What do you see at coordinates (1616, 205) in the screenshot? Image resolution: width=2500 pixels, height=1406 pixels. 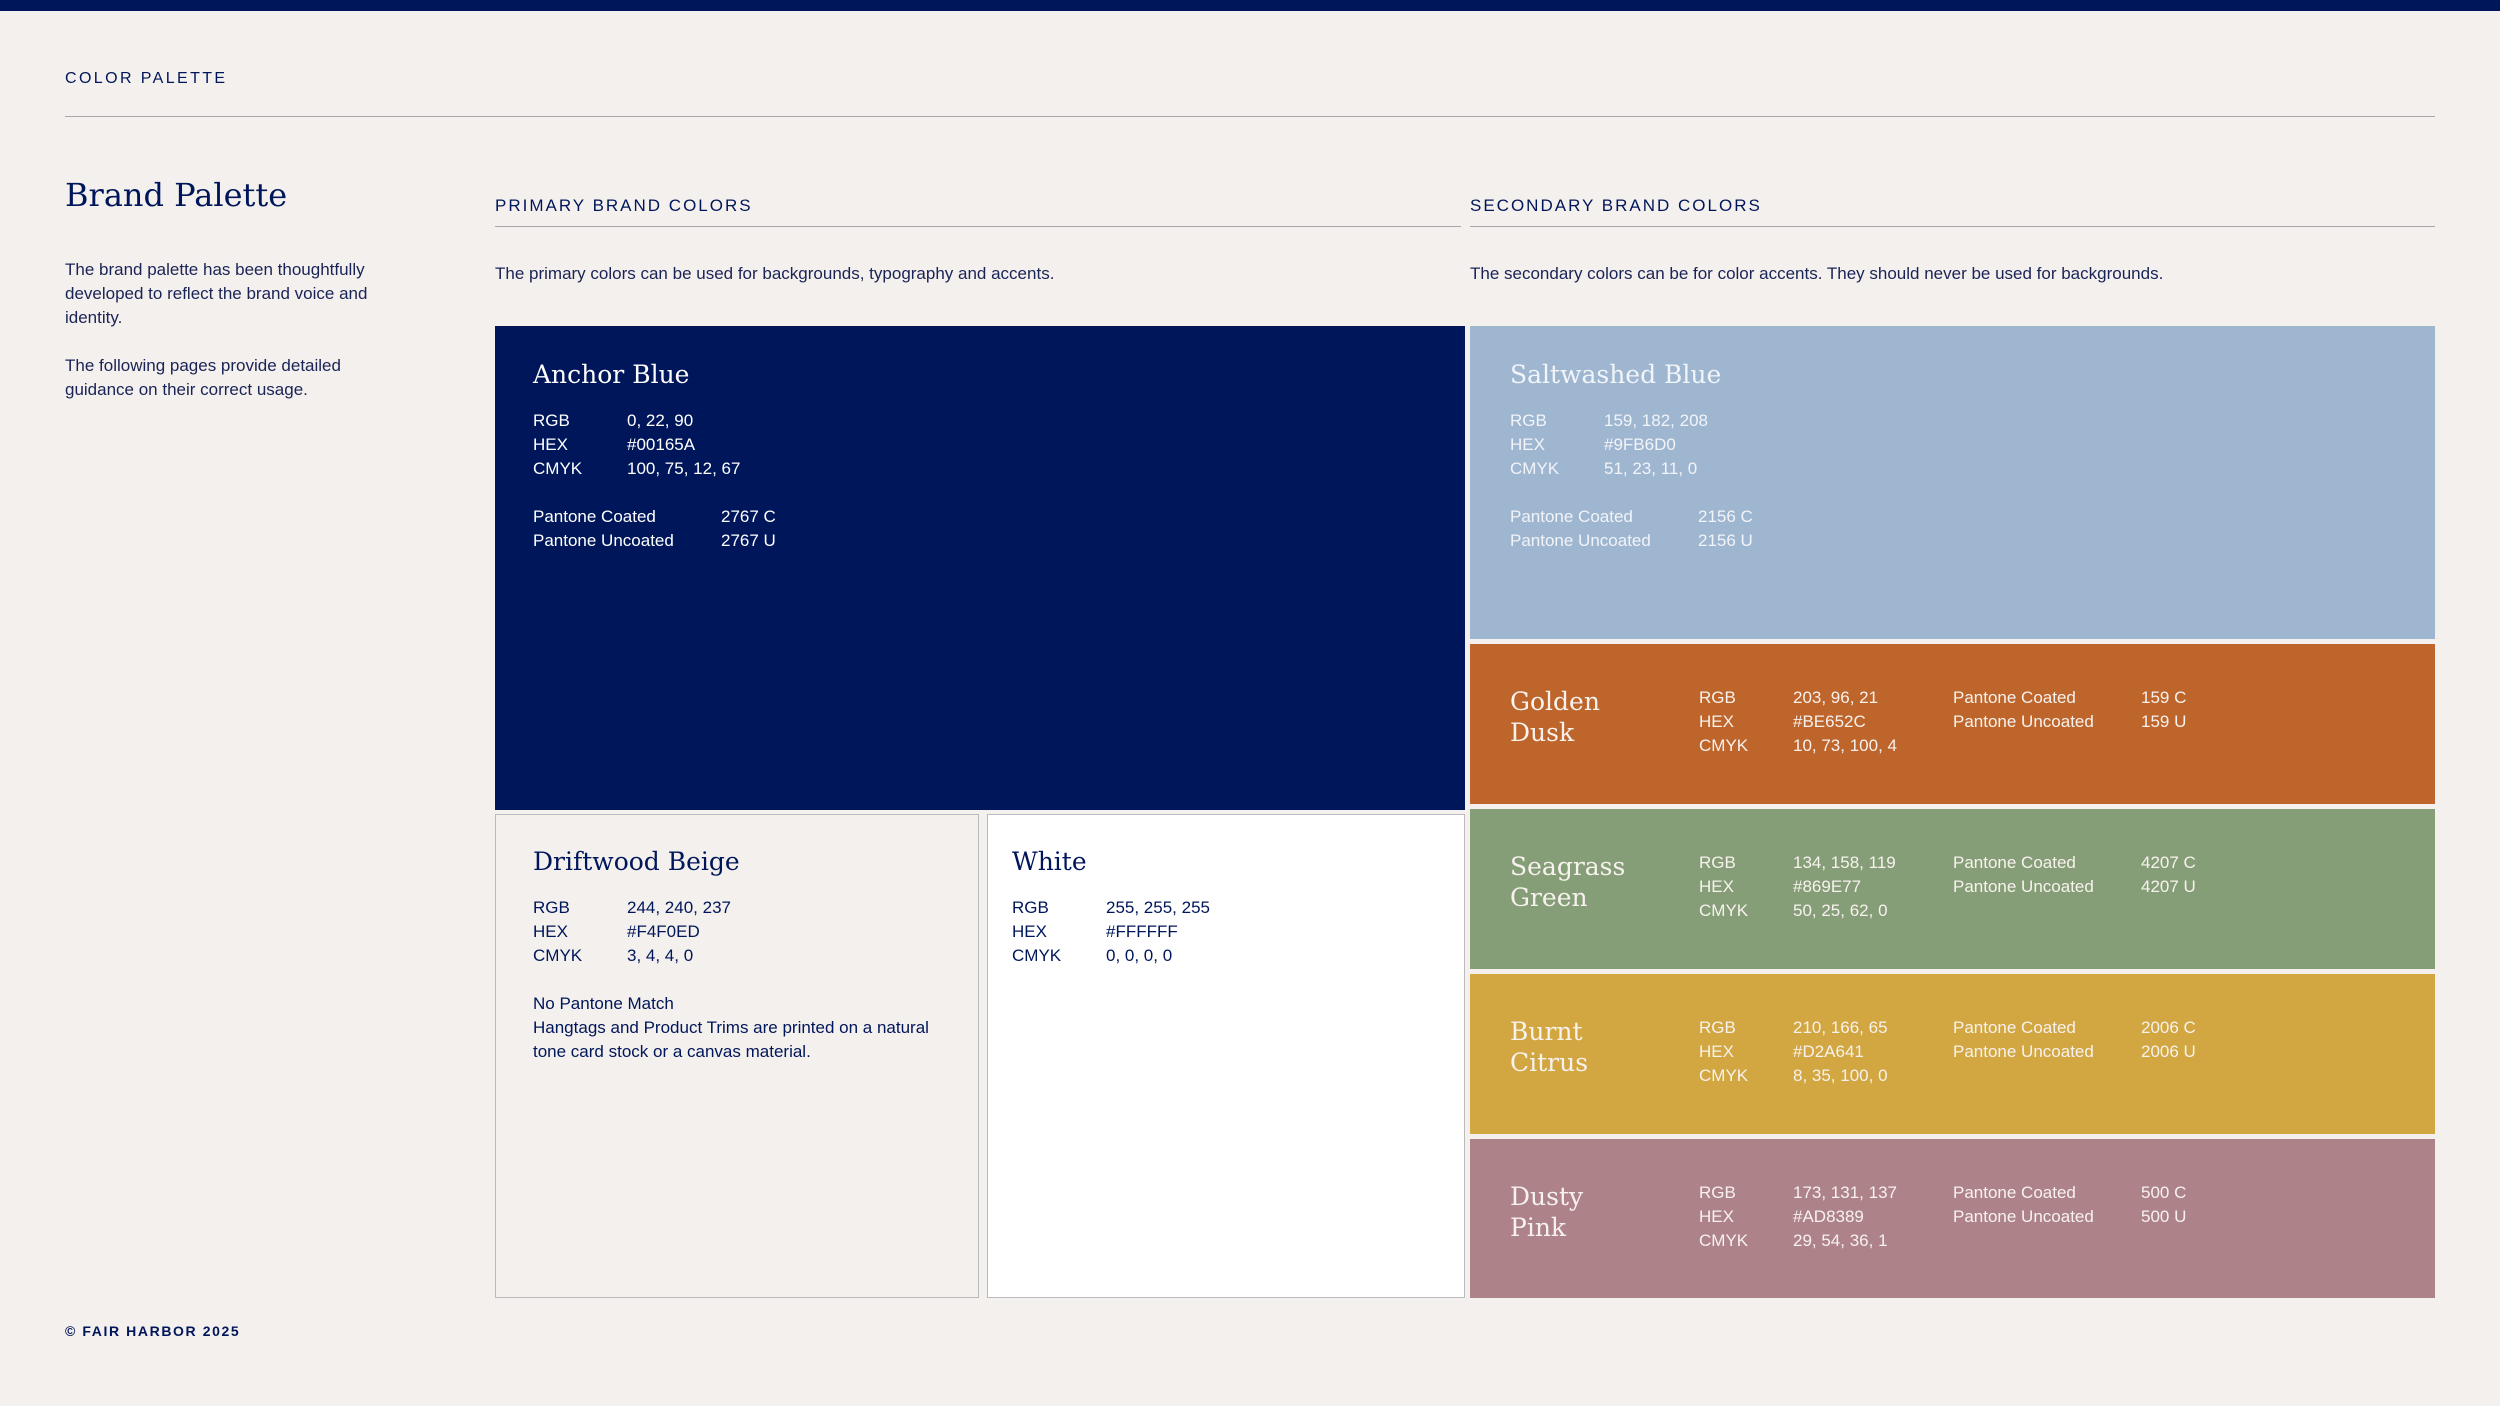 I see `secondary-heading: SECONDARY BRAND COLORS` at bounding box center [1616, 205].